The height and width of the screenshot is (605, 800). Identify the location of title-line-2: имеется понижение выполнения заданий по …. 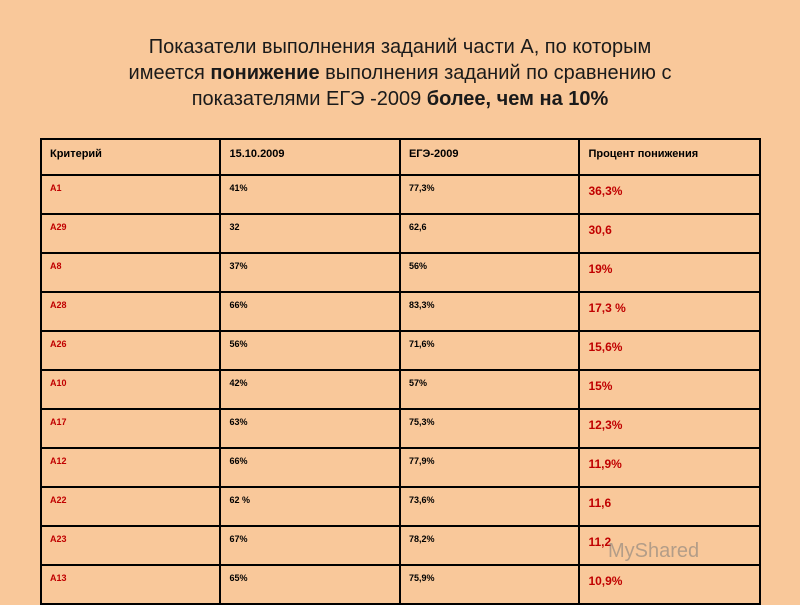
(400, 73).